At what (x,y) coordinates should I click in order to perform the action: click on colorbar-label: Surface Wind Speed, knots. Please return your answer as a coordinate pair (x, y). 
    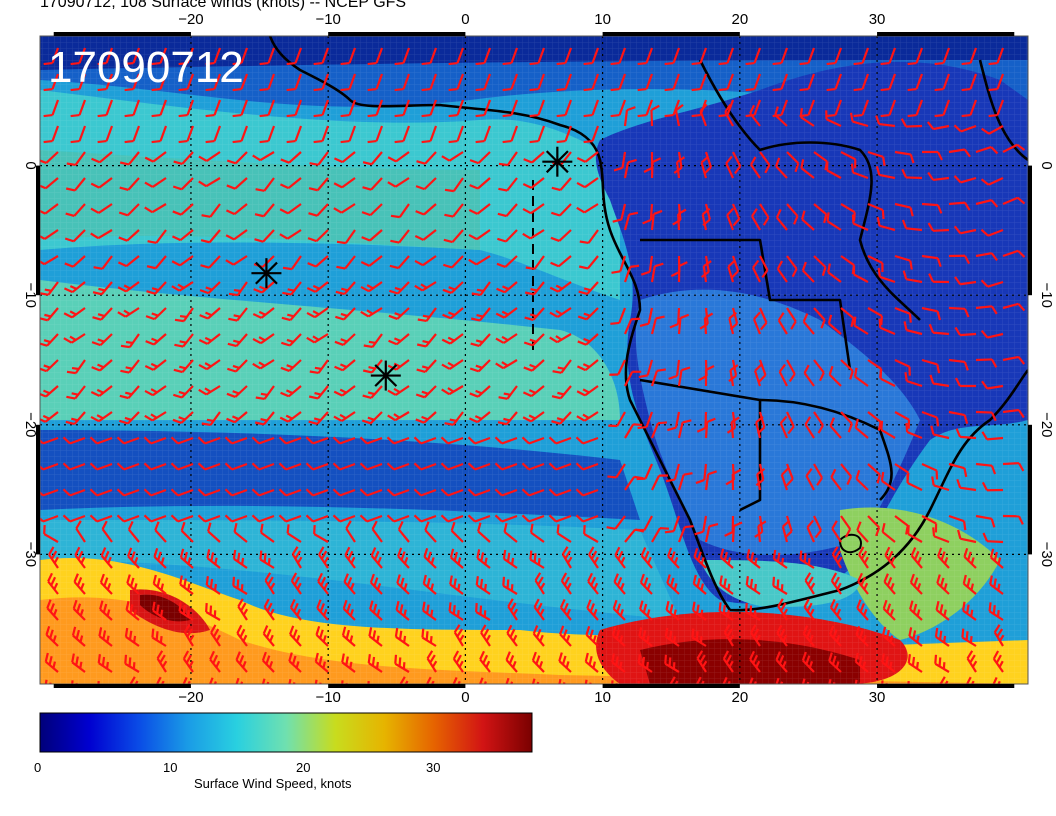
    Looking at the image, I should click on (273, 783).